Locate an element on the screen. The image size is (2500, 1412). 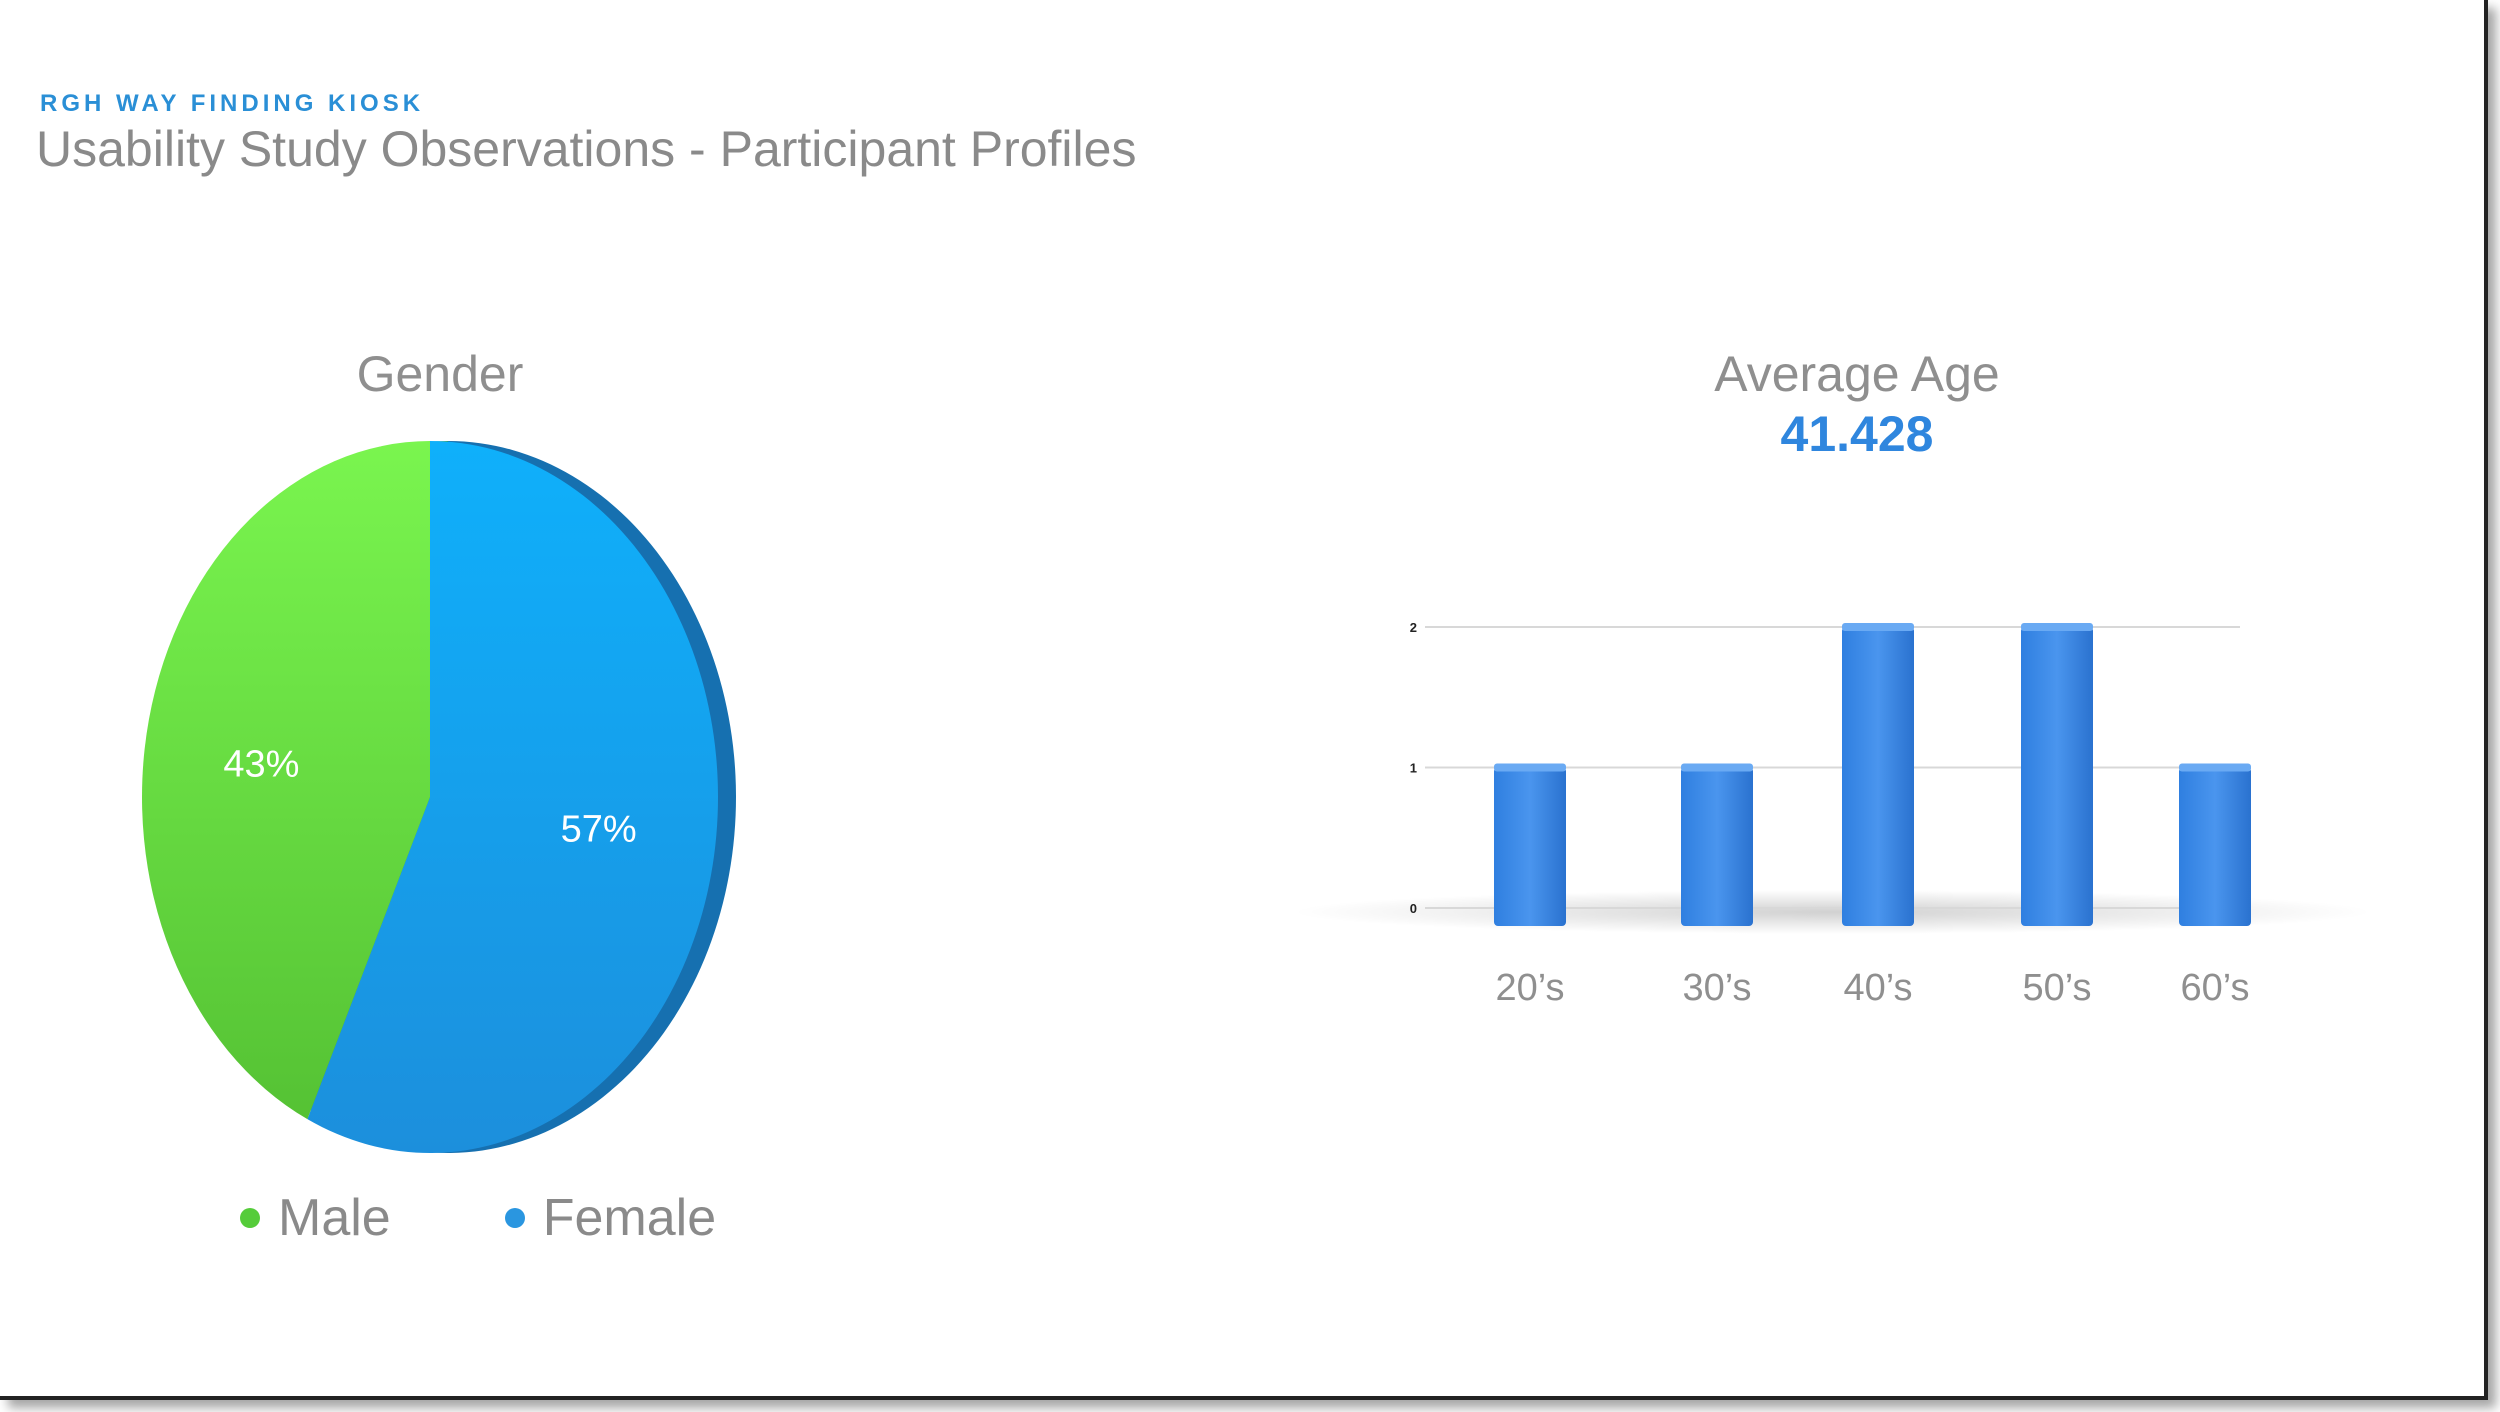
x-tick-label: 30’s is located at coordinates (1716, 988).